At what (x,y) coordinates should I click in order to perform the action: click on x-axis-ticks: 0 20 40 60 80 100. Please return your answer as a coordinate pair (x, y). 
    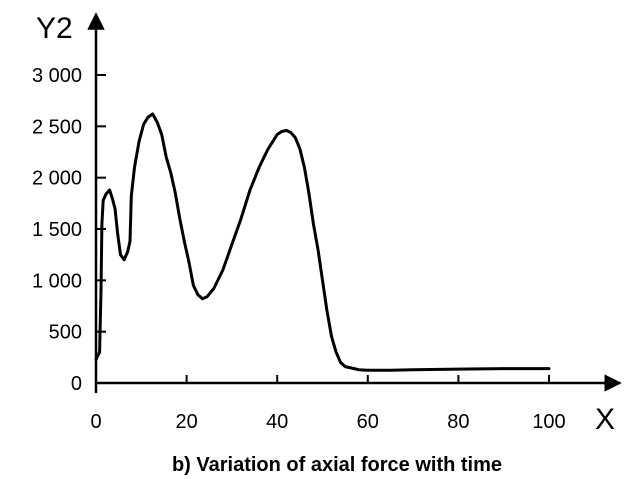
    Looking at the image, I should click on (328, 404).